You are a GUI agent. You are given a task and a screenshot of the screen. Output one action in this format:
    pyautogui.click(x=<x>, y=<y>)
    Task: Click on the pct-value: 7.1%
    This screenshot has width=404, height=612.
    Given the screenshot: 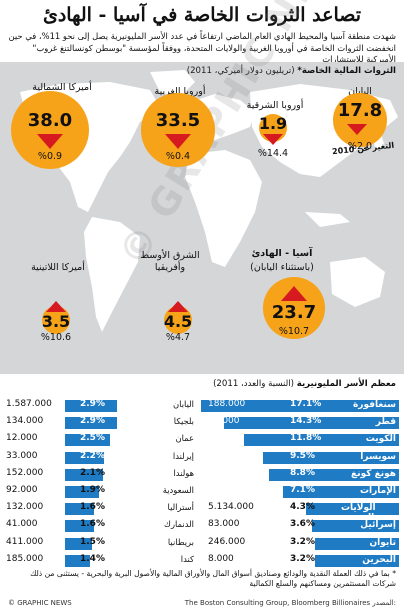 What is the action you would take?
    pyautogui.click(x=302, y=490)
    